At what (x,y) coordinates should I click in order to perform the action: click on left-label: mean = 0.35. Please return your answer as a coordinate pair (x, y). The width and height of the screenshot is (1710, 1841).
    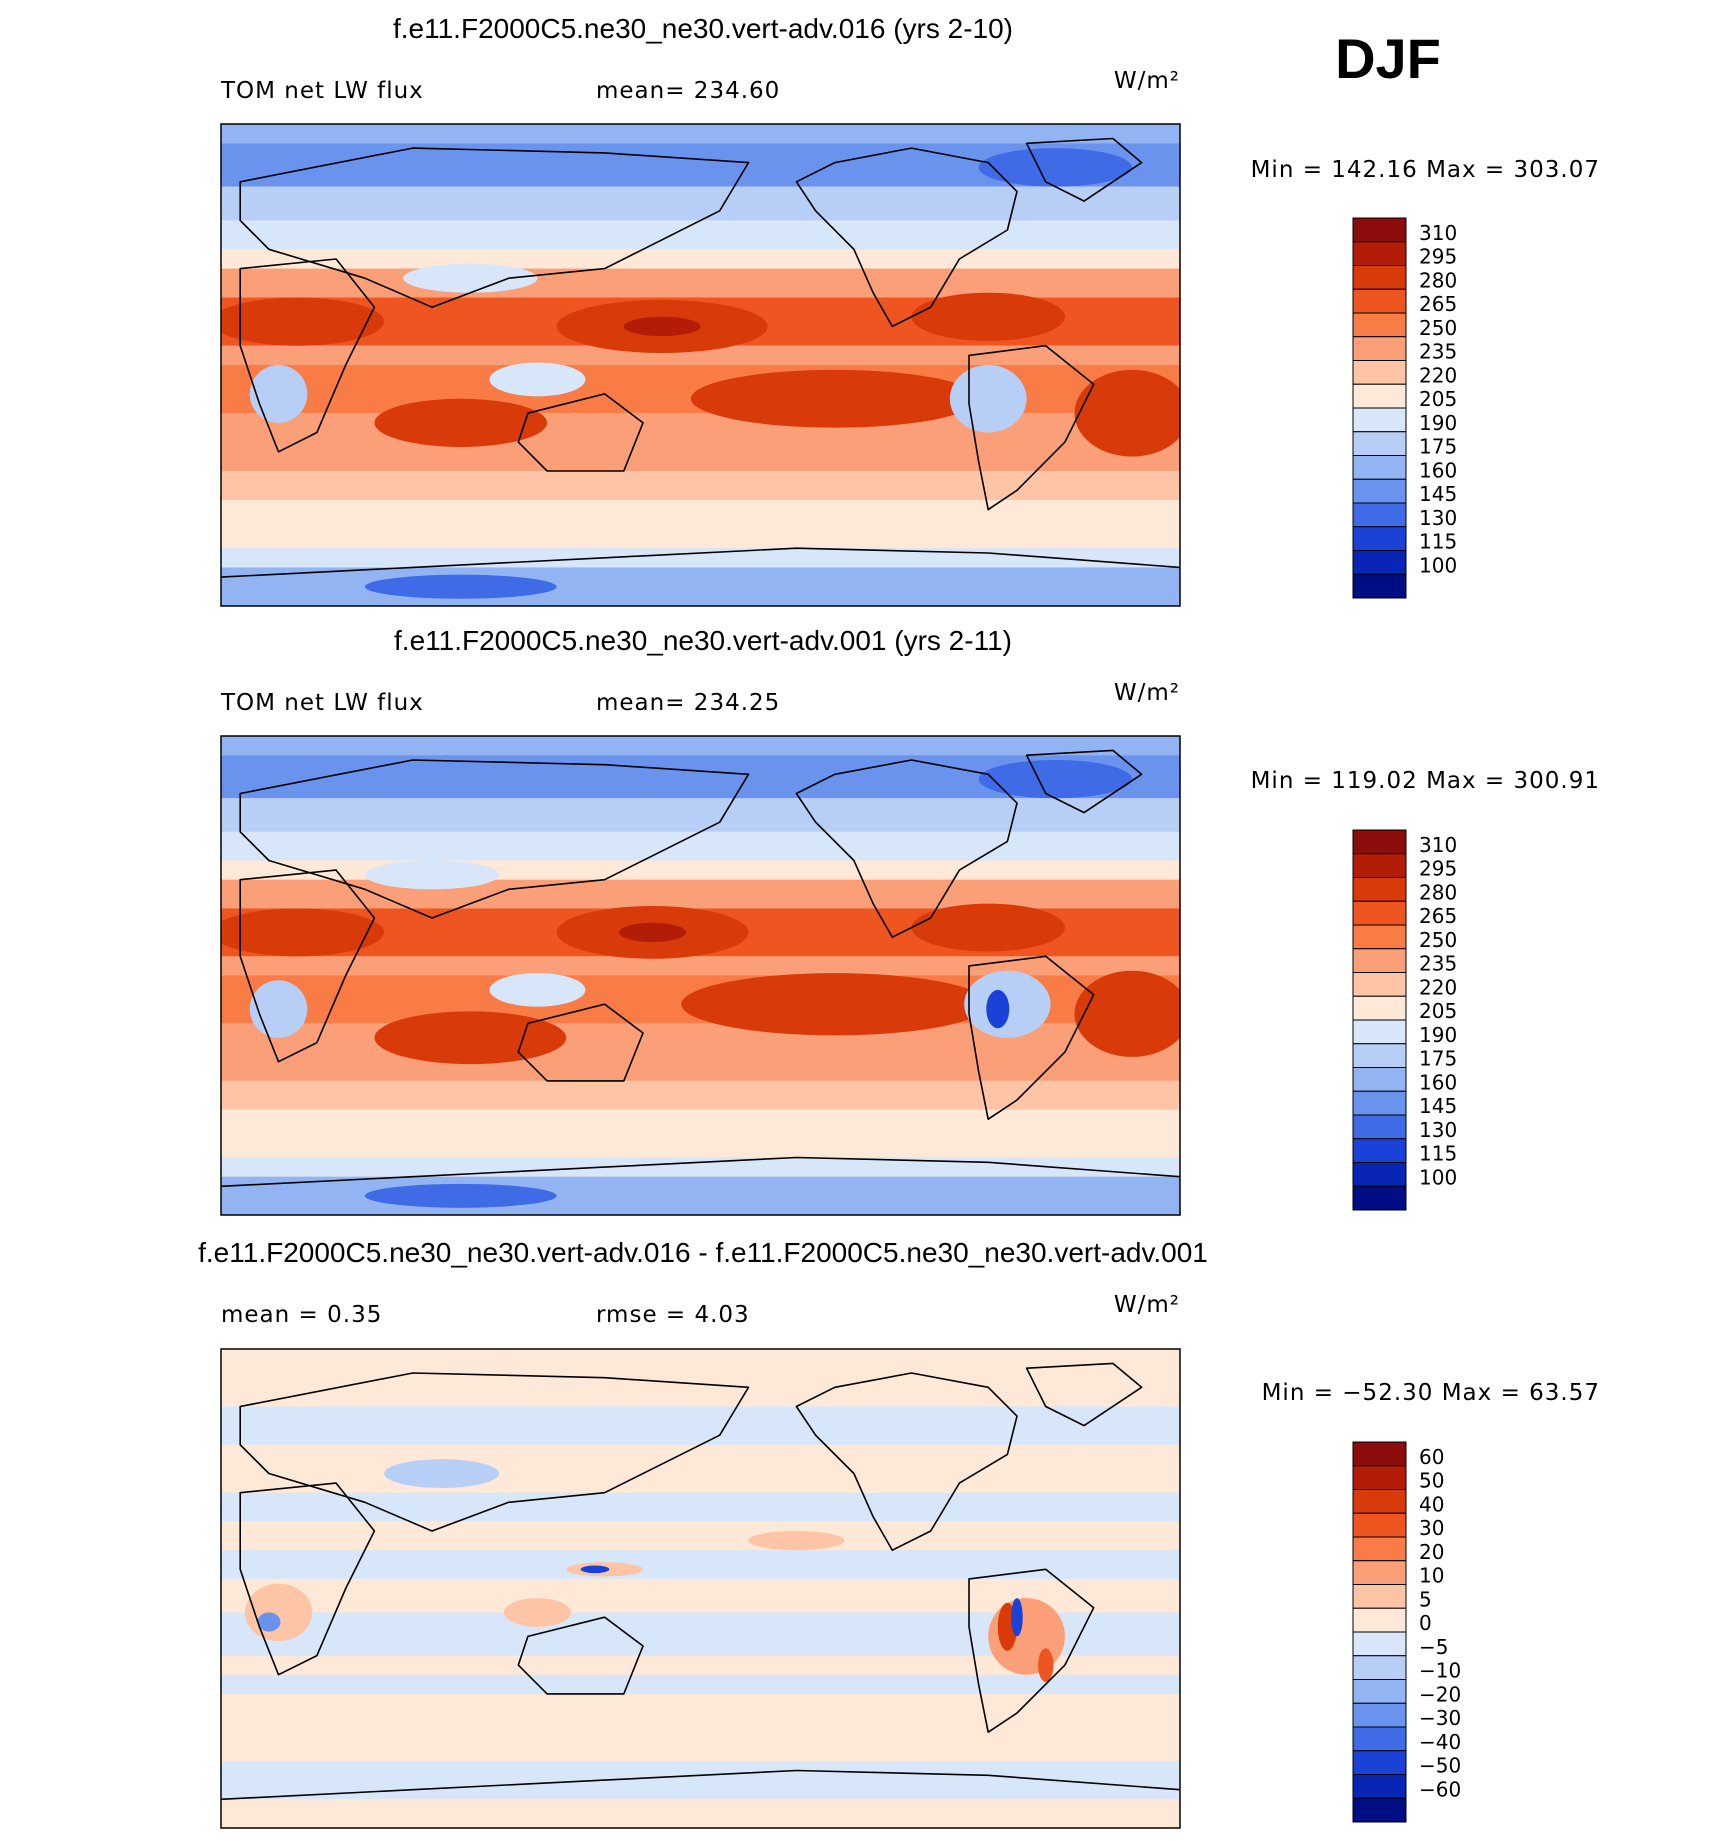
    Looking at the image, I should click on (301, 1315).